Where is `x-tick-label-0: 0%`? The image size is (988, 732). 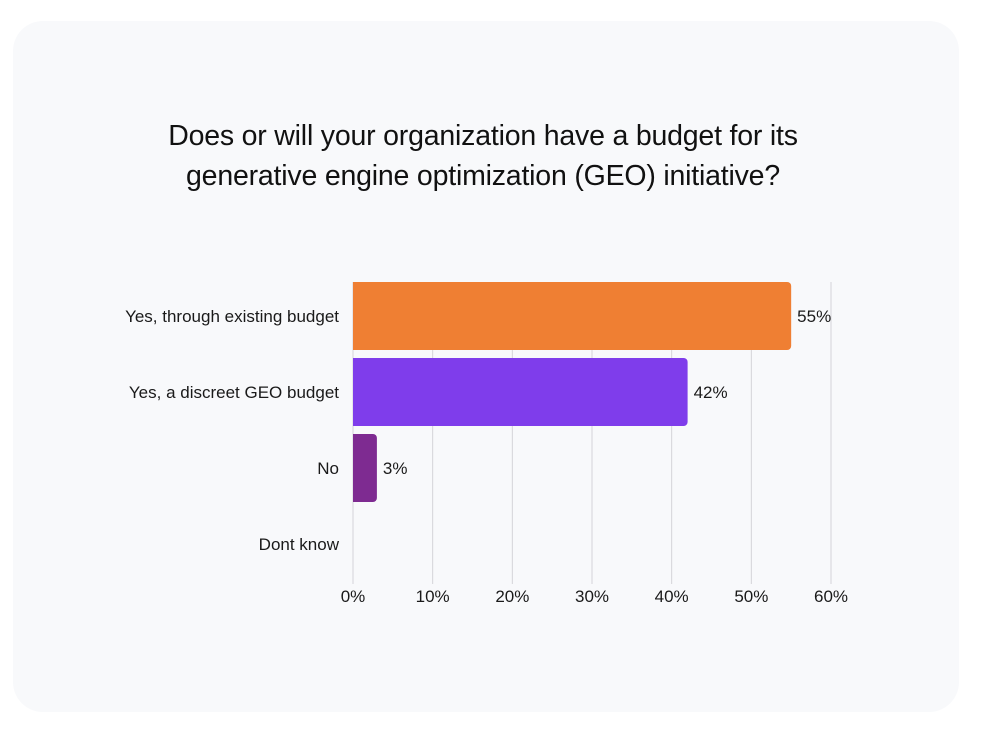
x-tick-label-0: 0% is located at coordinates (353, 596).